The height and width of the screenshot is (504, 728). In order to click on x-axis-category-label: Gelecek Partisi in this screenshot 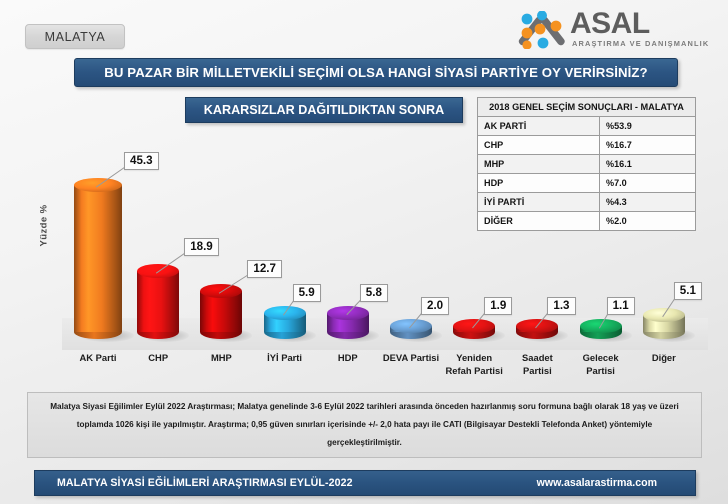, I will do `click(600, 364)`.